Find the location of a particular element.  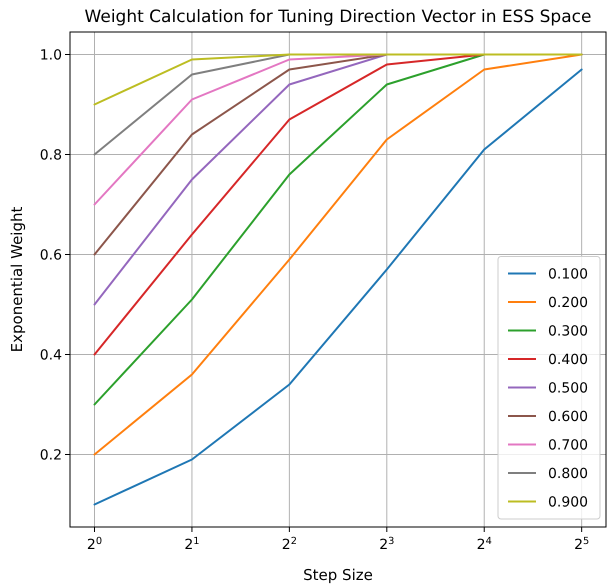

x-tick-label: 2$^{3}$ is located at coordinates (386, 544).